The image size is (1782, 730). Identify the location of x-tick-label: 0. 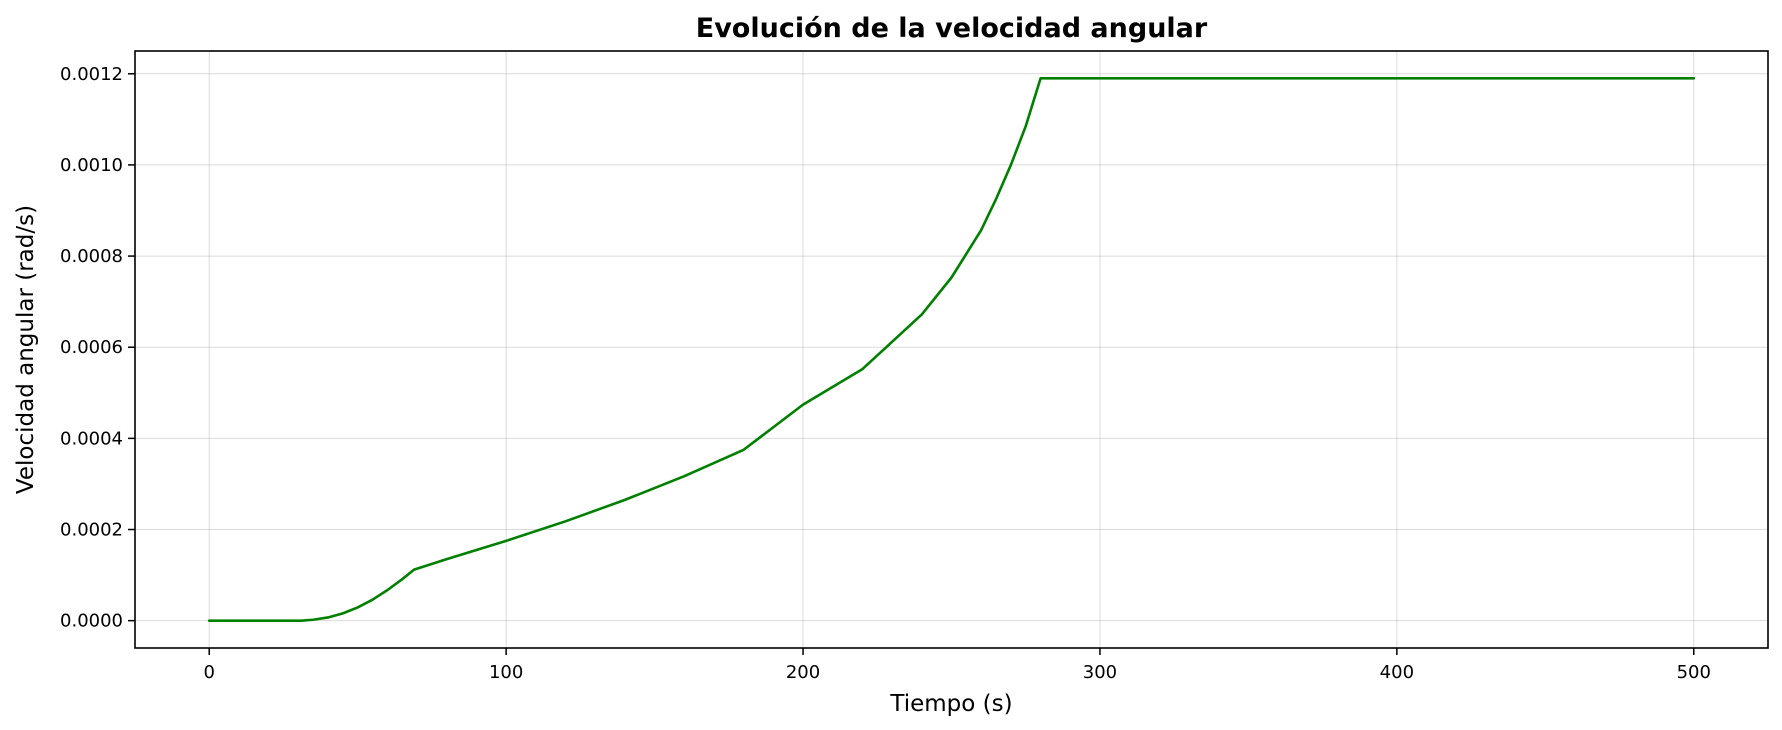
(209, 672).